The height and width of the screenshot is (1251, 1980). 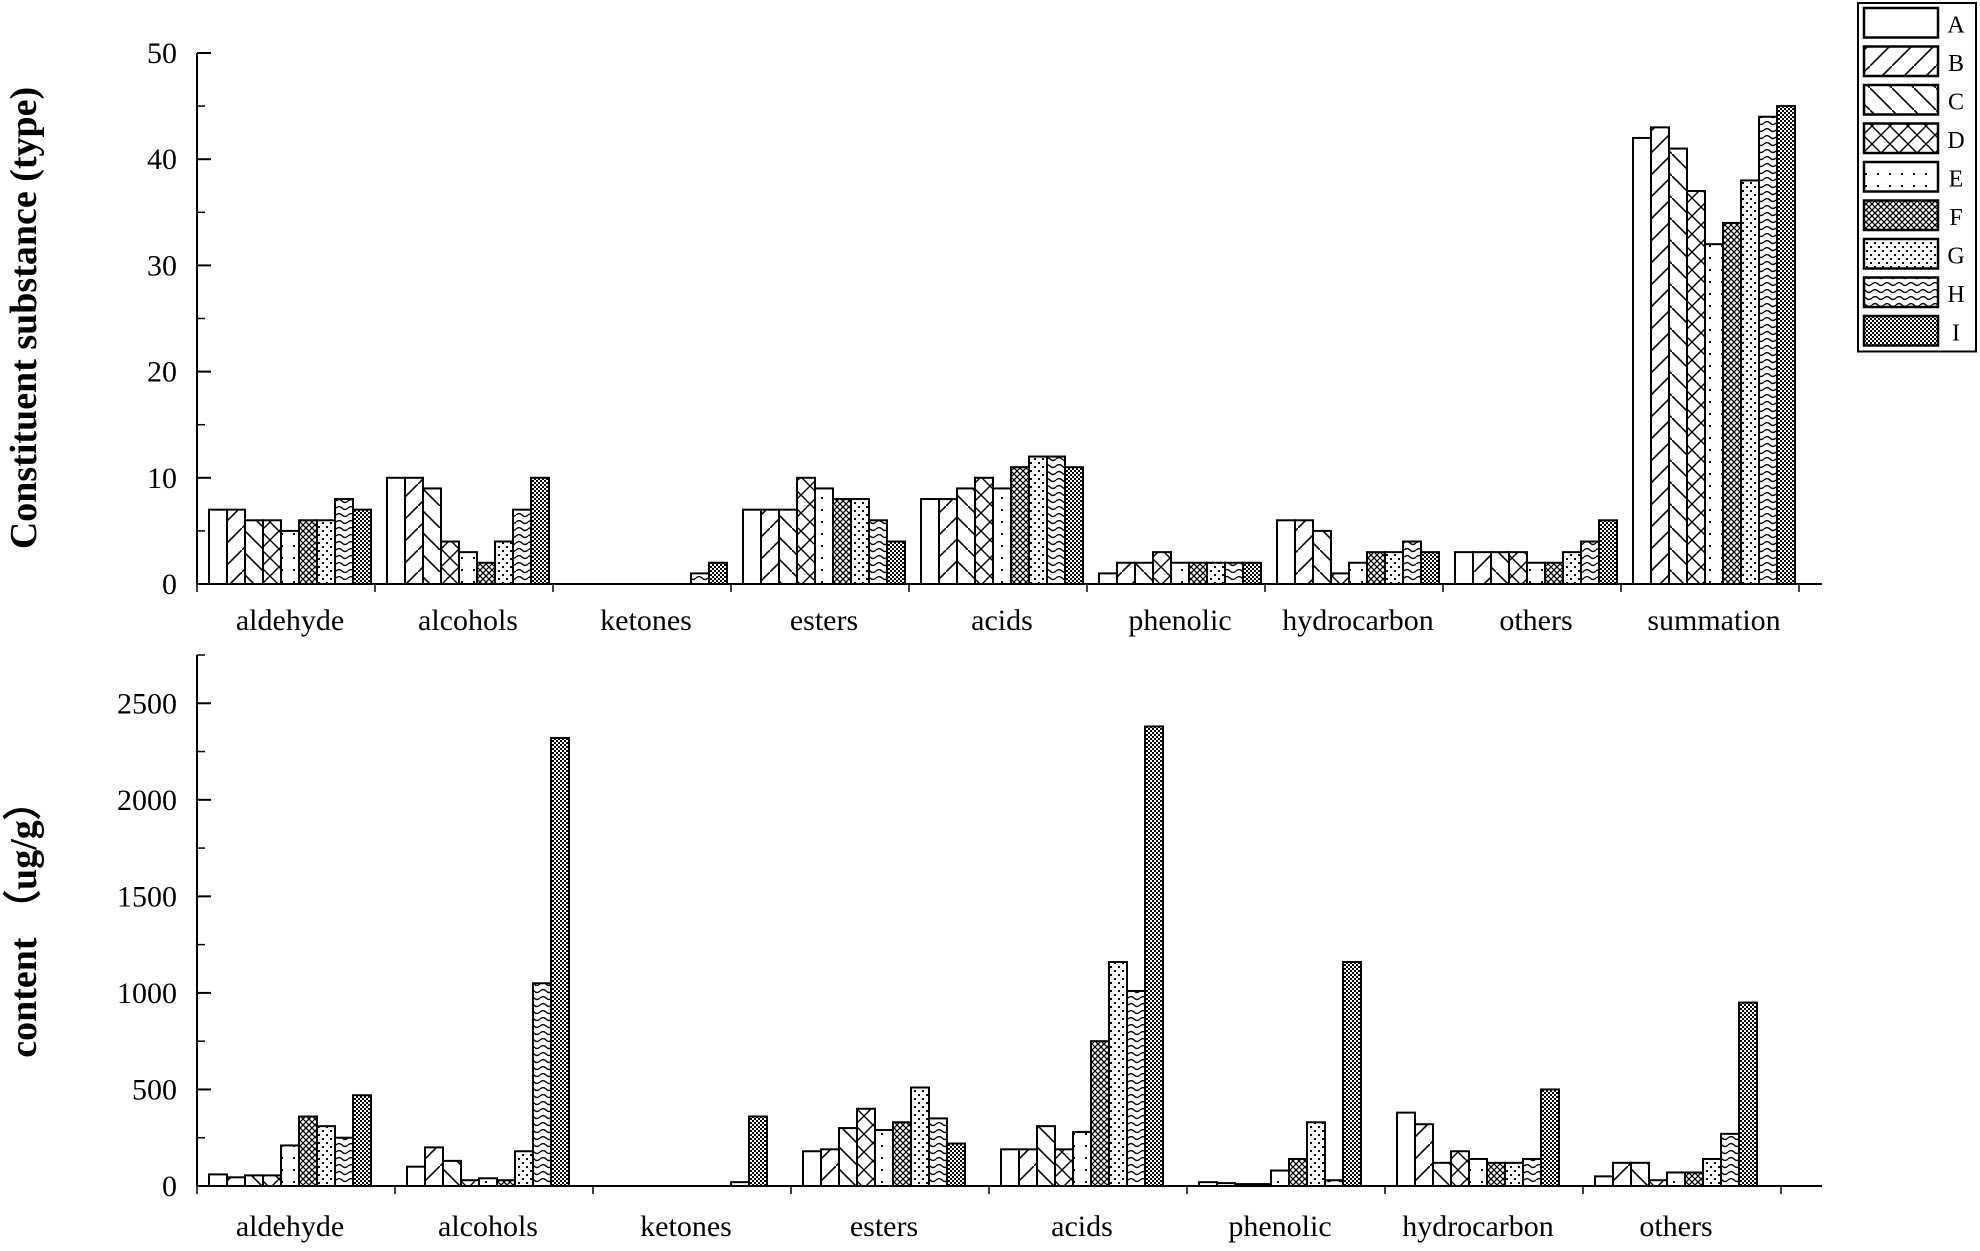 I want to click on y-tick-label: 2500, so click(x=147, y=703).